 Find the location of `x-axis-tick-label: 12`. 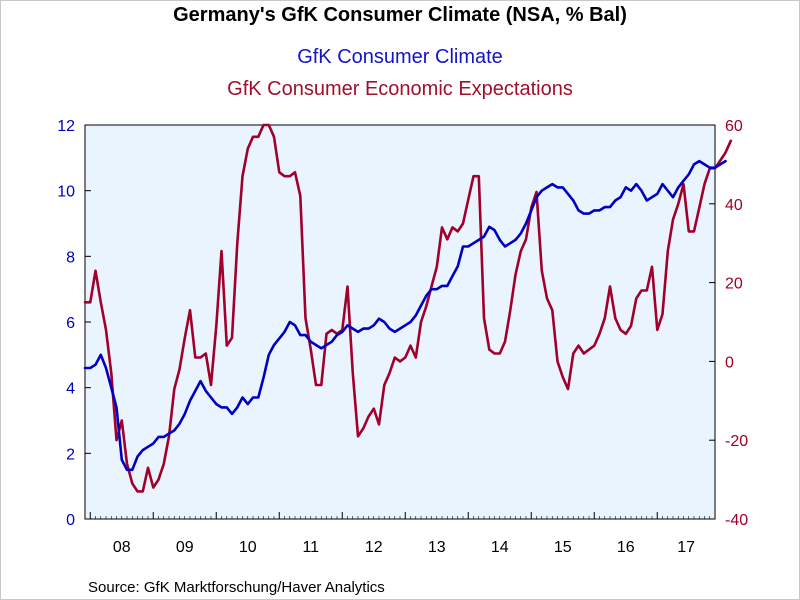

x-axis-tick-label: 12 is located at coordinates (374, 547).